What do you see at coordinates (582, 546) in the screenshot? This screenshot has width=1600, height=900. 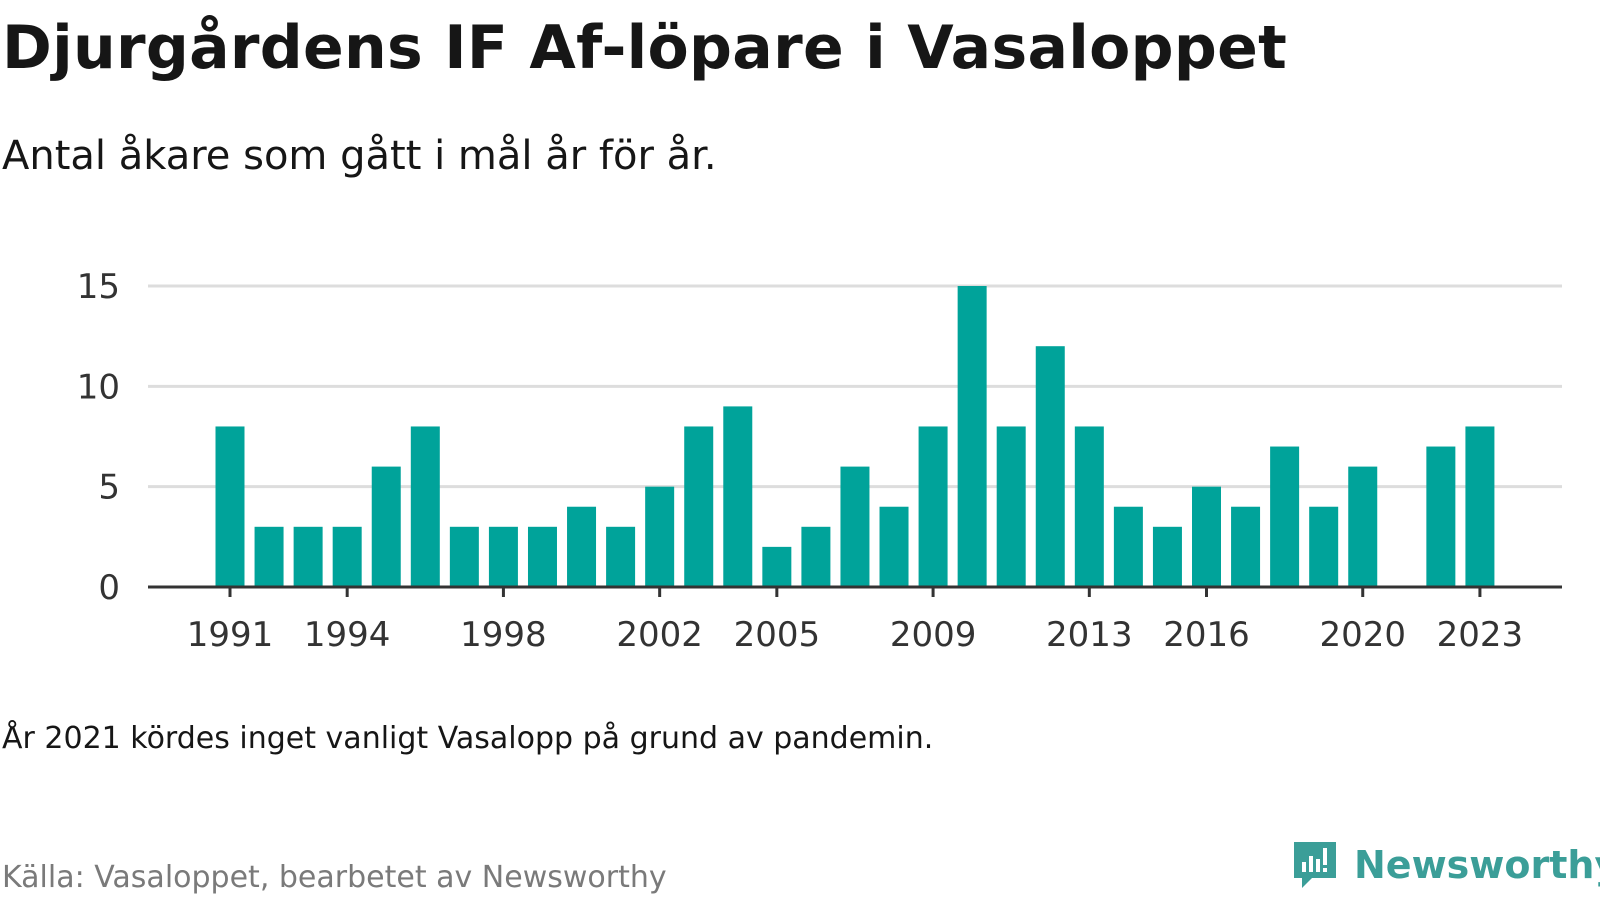 I see `bar-2000` at bounding box center [582, 546].